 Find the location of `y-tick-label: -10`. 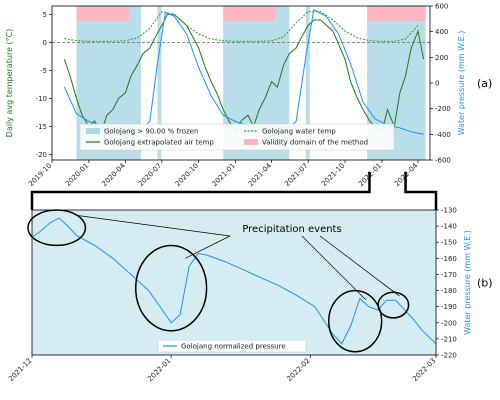

y-tick-label: -10 is located at coordinates (41, 99).